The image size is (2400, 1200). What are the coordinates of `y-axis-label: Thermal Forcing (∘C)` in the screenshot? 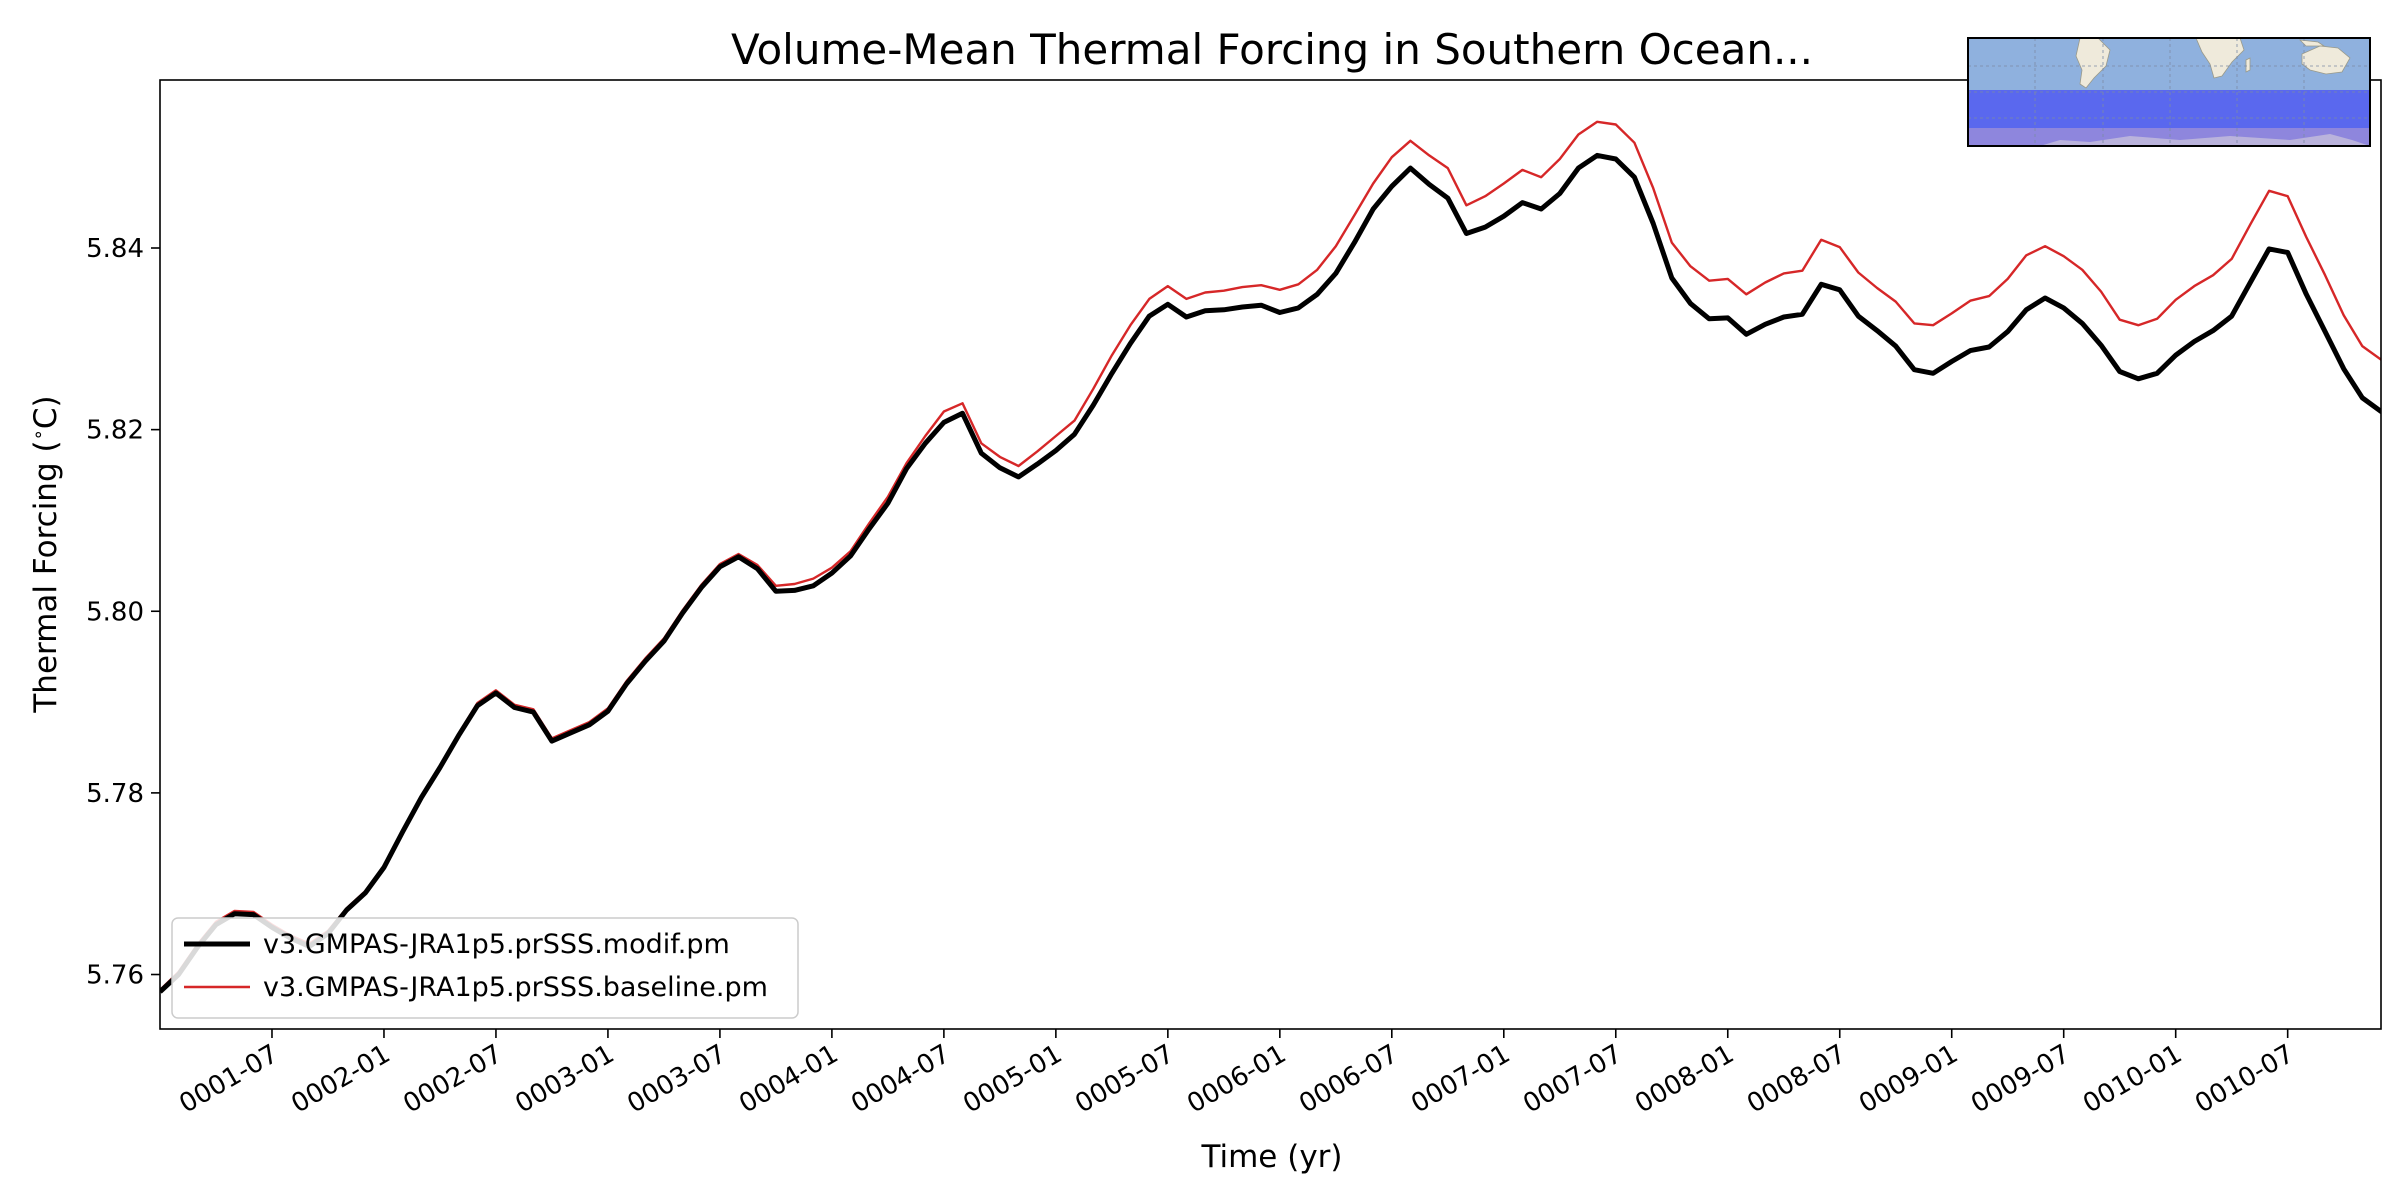 It's located at (46, 554).